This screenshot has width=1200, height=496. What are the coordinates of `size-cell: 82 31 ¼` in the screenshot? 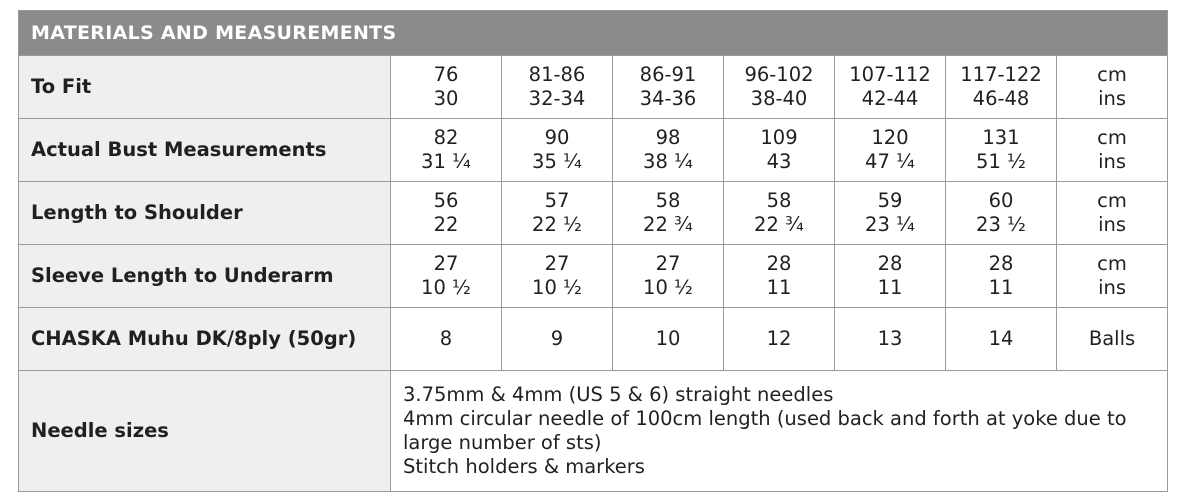 It's located at (446, 150).